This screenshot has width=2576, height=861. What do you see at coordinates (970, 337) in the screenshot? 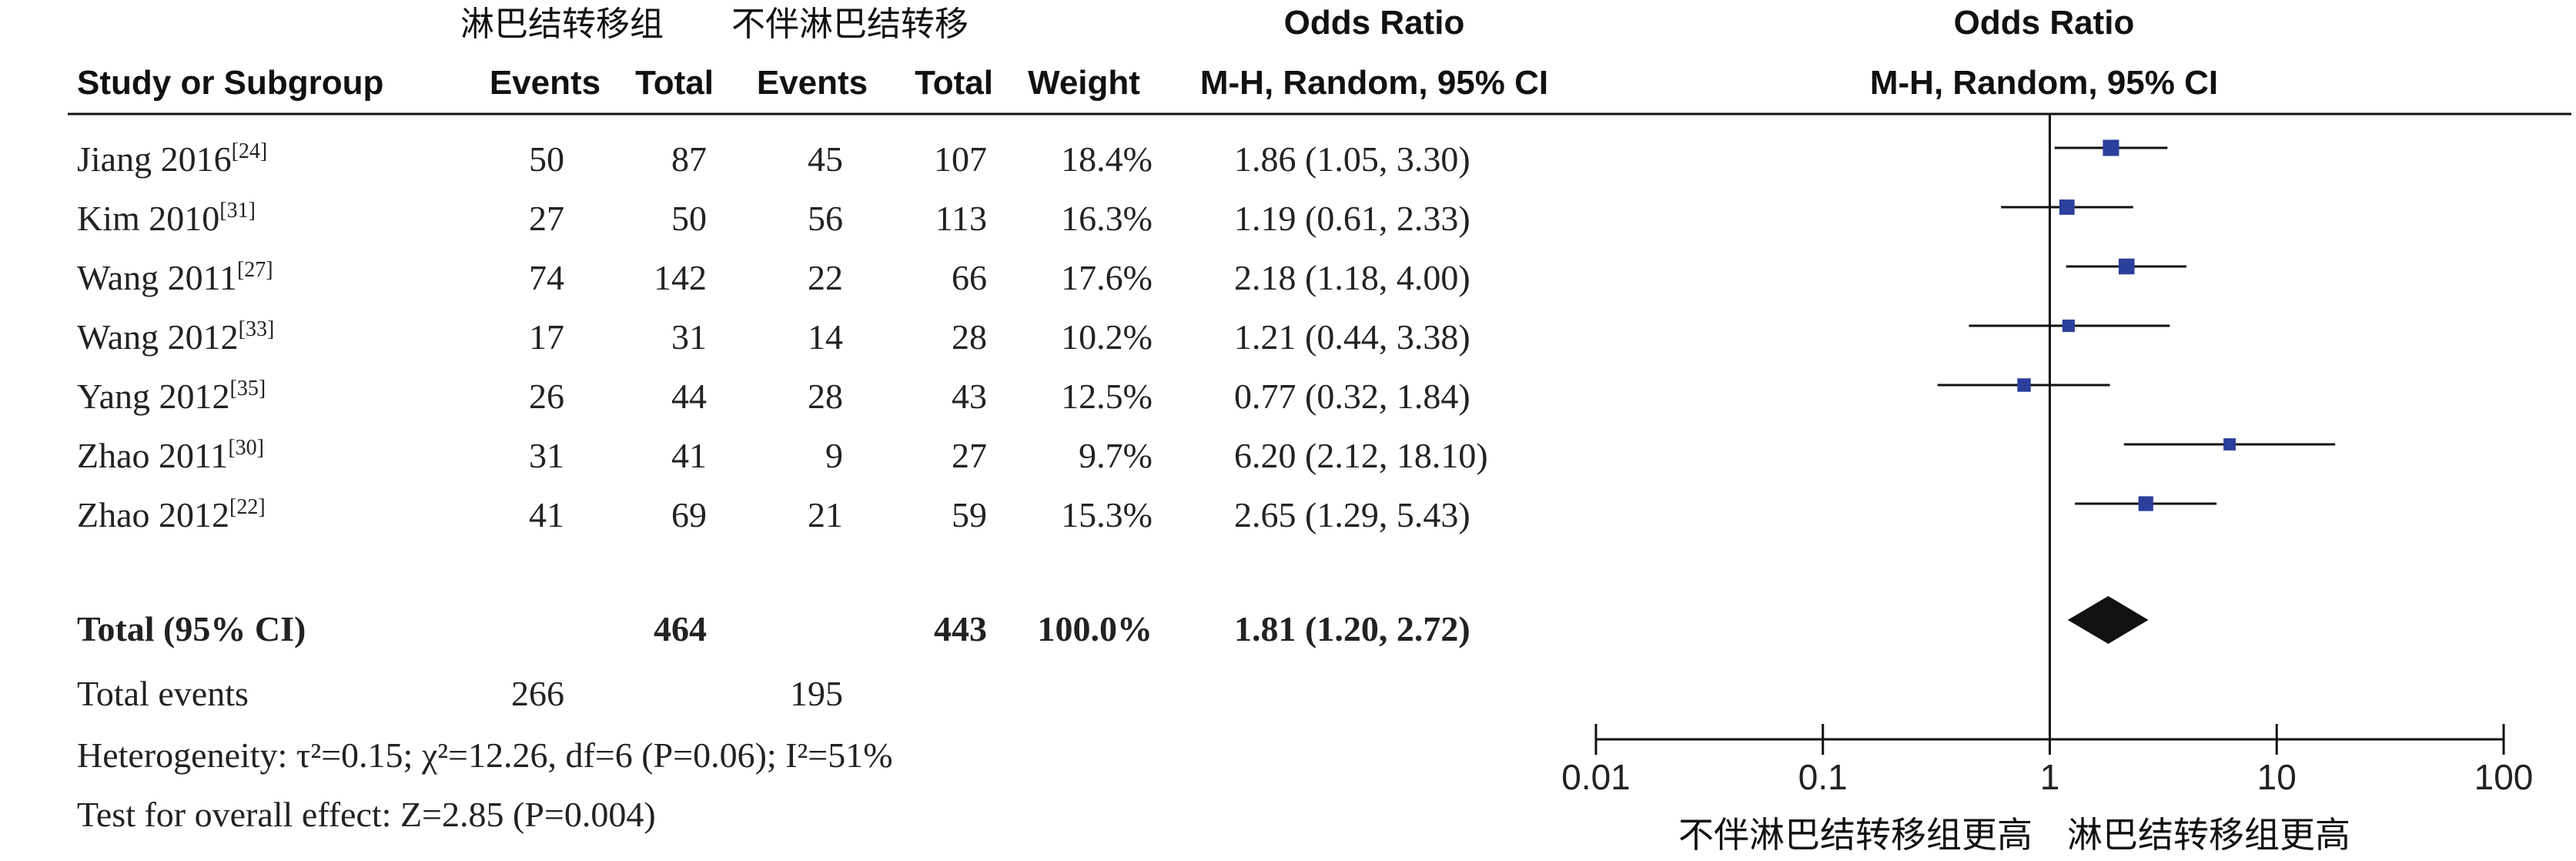
I see `total2-cell: 28` at bounding box center [970, 337].